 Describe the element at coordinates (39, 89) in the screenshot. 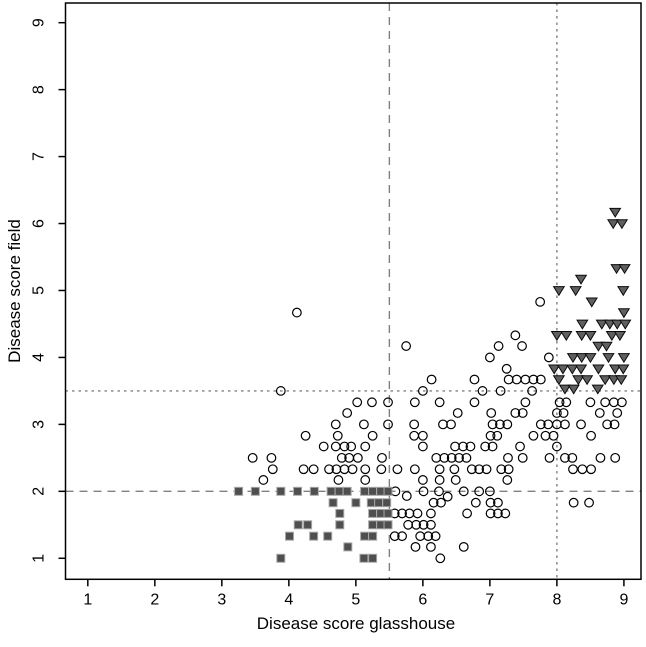

I see `y-tick-label: 8` at that location.